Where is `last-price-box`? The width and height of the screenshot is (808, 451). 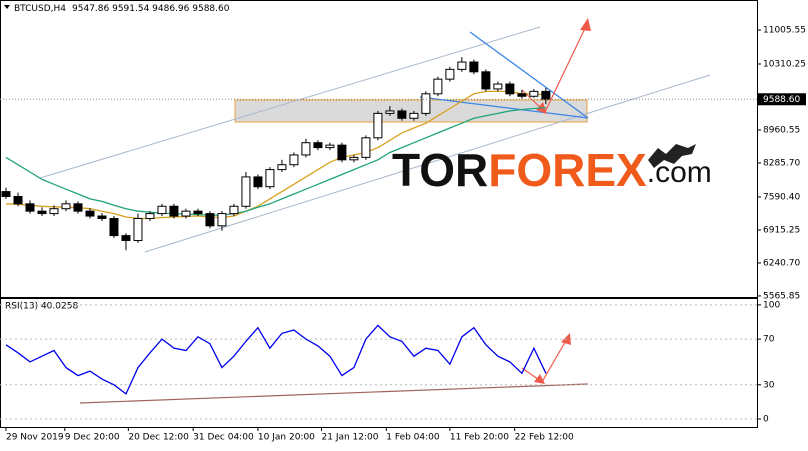
last-price-box is located at coordinates (782, 99).